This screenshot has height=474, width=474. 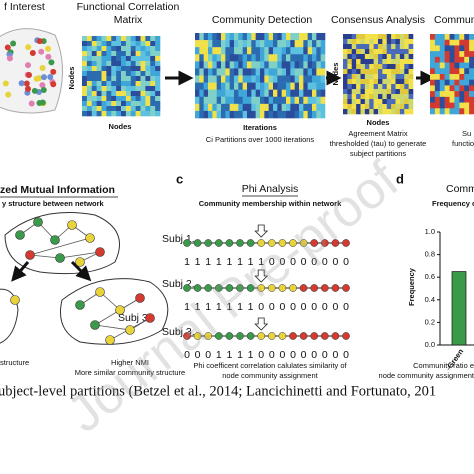 What do you see at coordinates (261, 276) in the screenshot?
I see `pointer-arrow` at bounding box center [261, 276].